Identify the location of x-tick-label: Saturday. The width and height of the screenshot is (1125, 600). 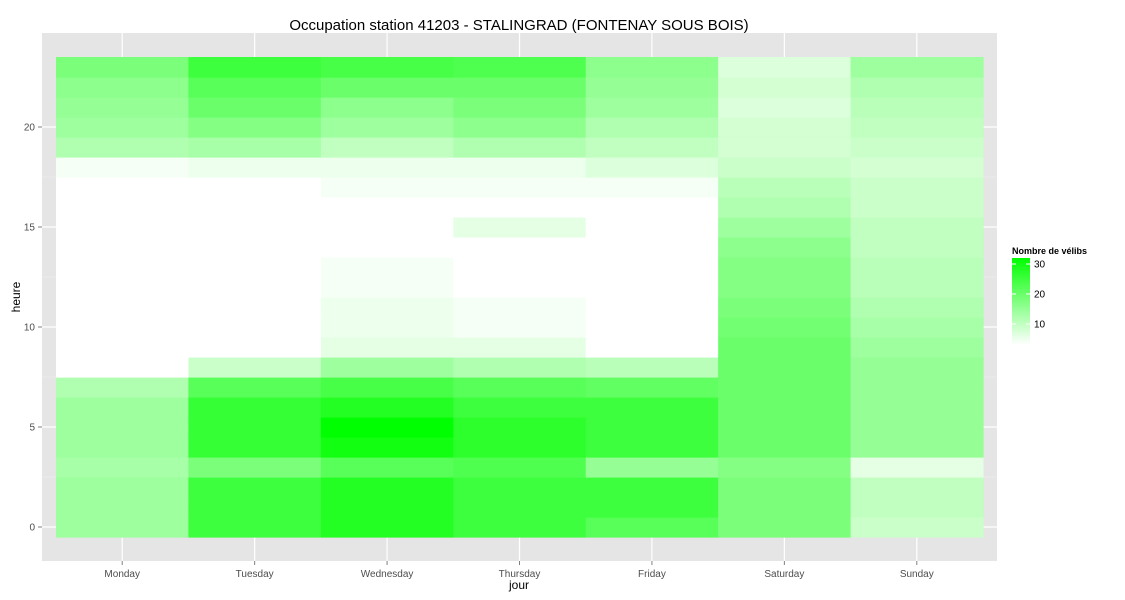
(784, 574).